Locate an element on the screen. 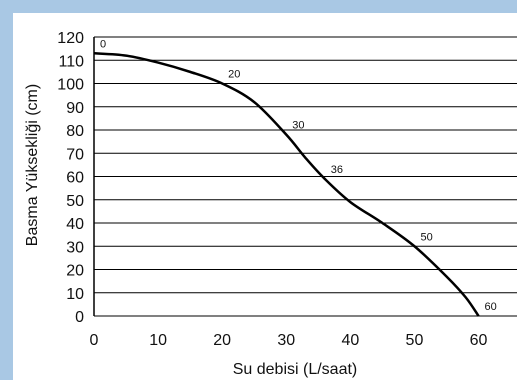 Image resolution: width=517 pixels, height=380 pixels. y-tick-label: 30 is located at coordinates (75, 247).